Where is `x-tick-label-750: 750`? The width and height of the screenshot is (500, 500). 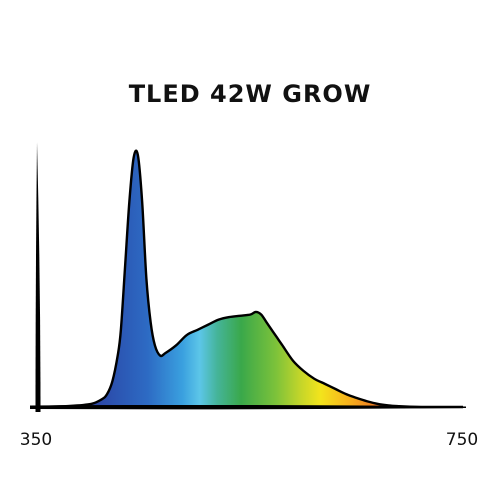
x-tick-label-750: 750 is located at coordinates (462, 440).